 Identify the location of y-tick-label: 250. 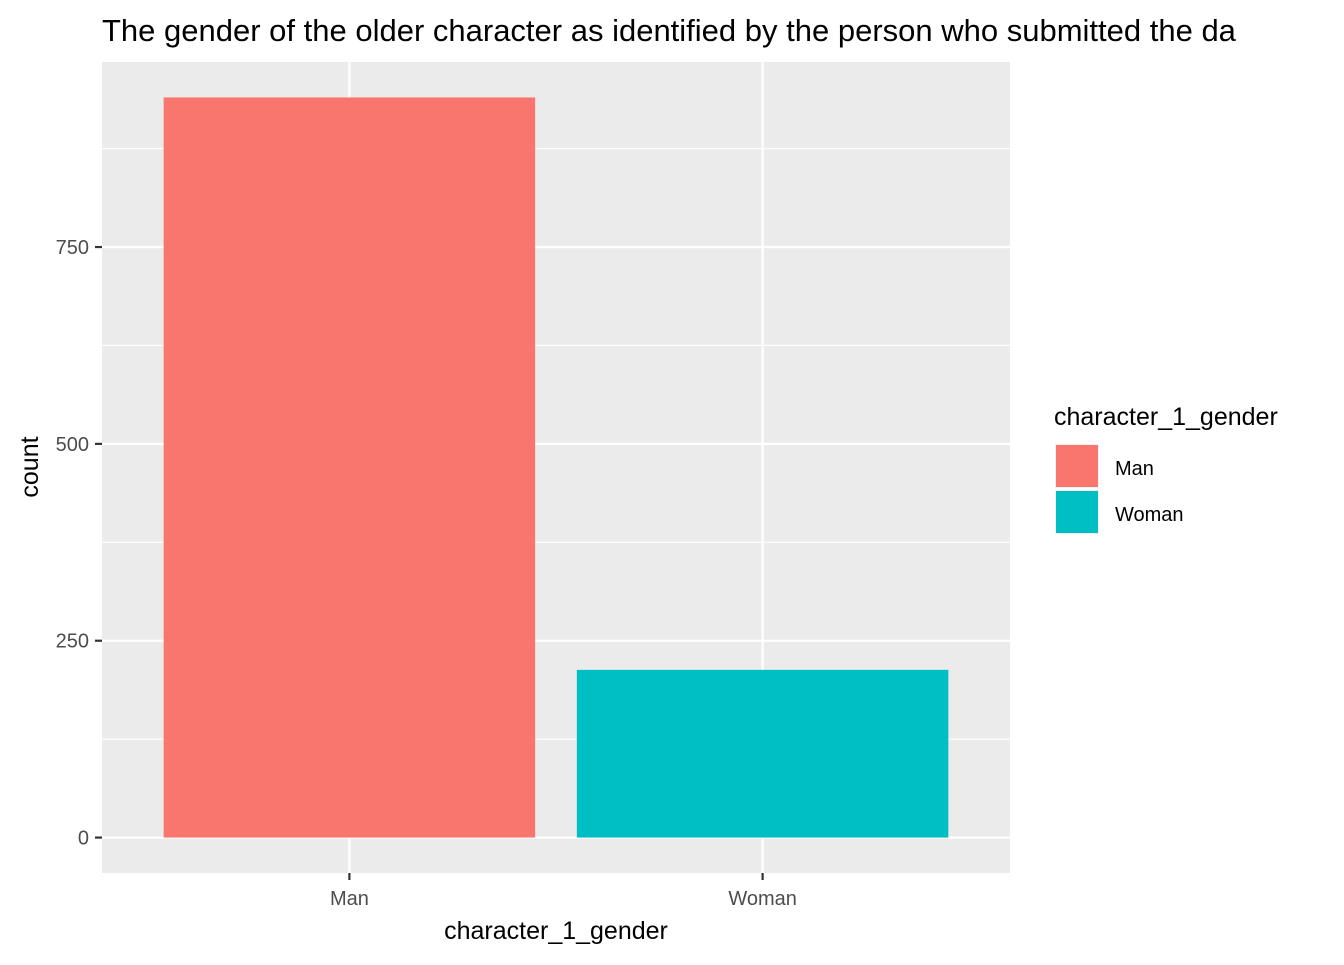
(72, 642).